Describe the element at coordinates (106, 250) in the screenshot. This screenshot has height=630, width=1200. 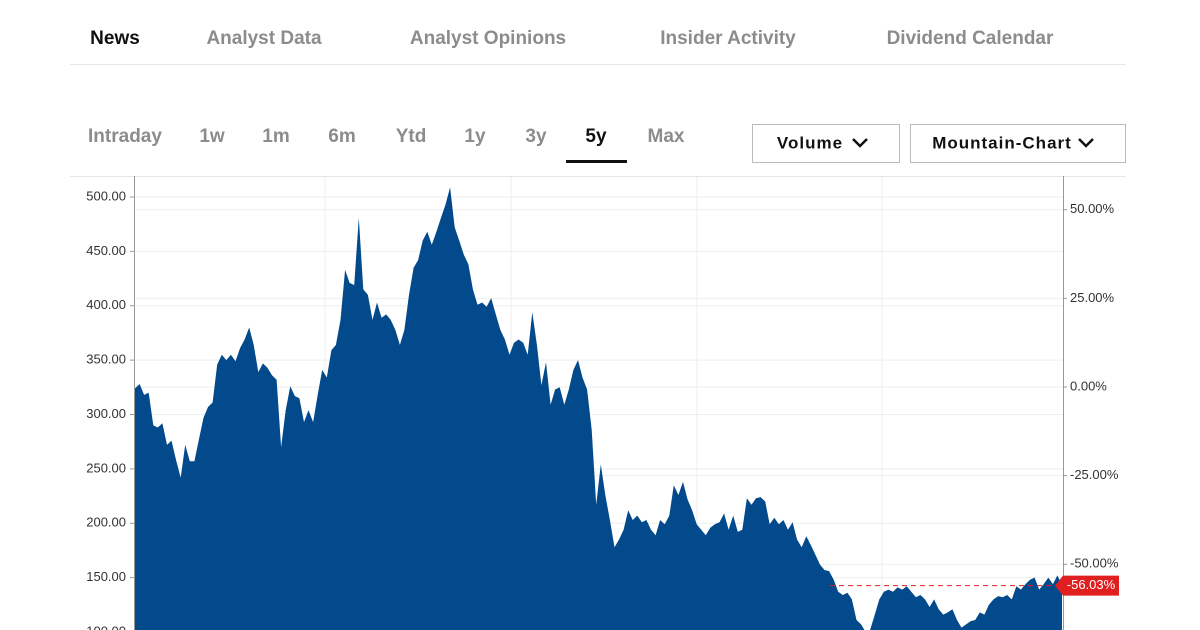
I see `y-tick-label: 450.00` at that location.